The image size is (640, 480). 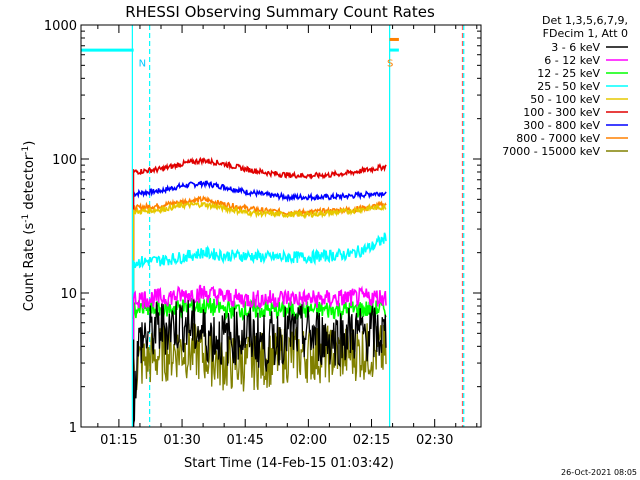 What do you see at coordinates (68, 294) in the screenshot?
I see `y-tick-label-1: 10` at bounding box center [68, 294].